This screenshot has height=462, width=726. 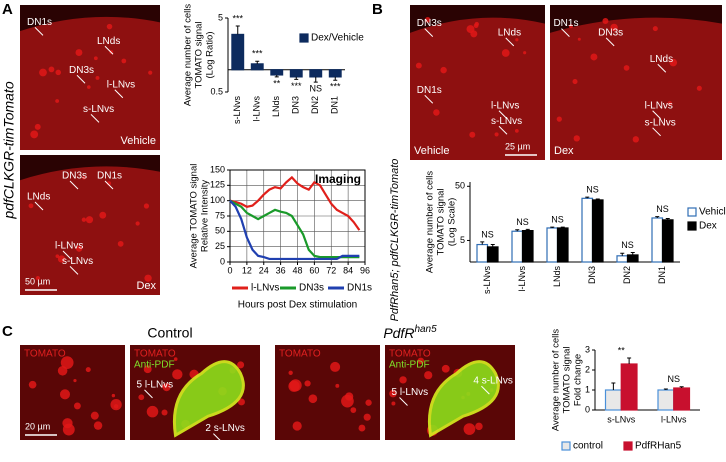 What do you see at coordinates (359, 288) in the screenshot?
I see `legend-label: DN1s` at bounding box center [359, 288].